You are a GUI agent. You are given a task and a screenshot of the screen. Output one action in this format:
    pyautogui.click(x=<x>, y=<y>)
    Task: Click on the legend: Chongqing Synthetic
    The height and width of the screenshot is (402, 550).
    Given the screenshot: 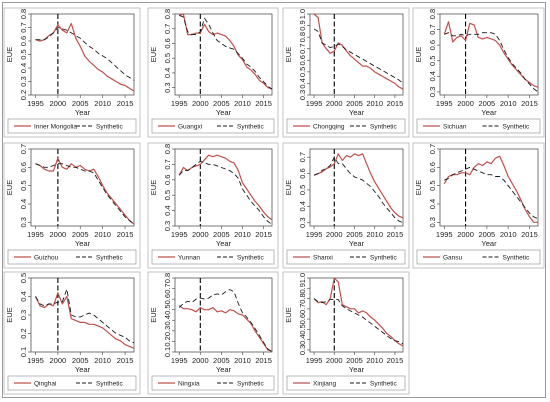 What is the action you would take?
    pyautogui.click(x=346, y=126)
    